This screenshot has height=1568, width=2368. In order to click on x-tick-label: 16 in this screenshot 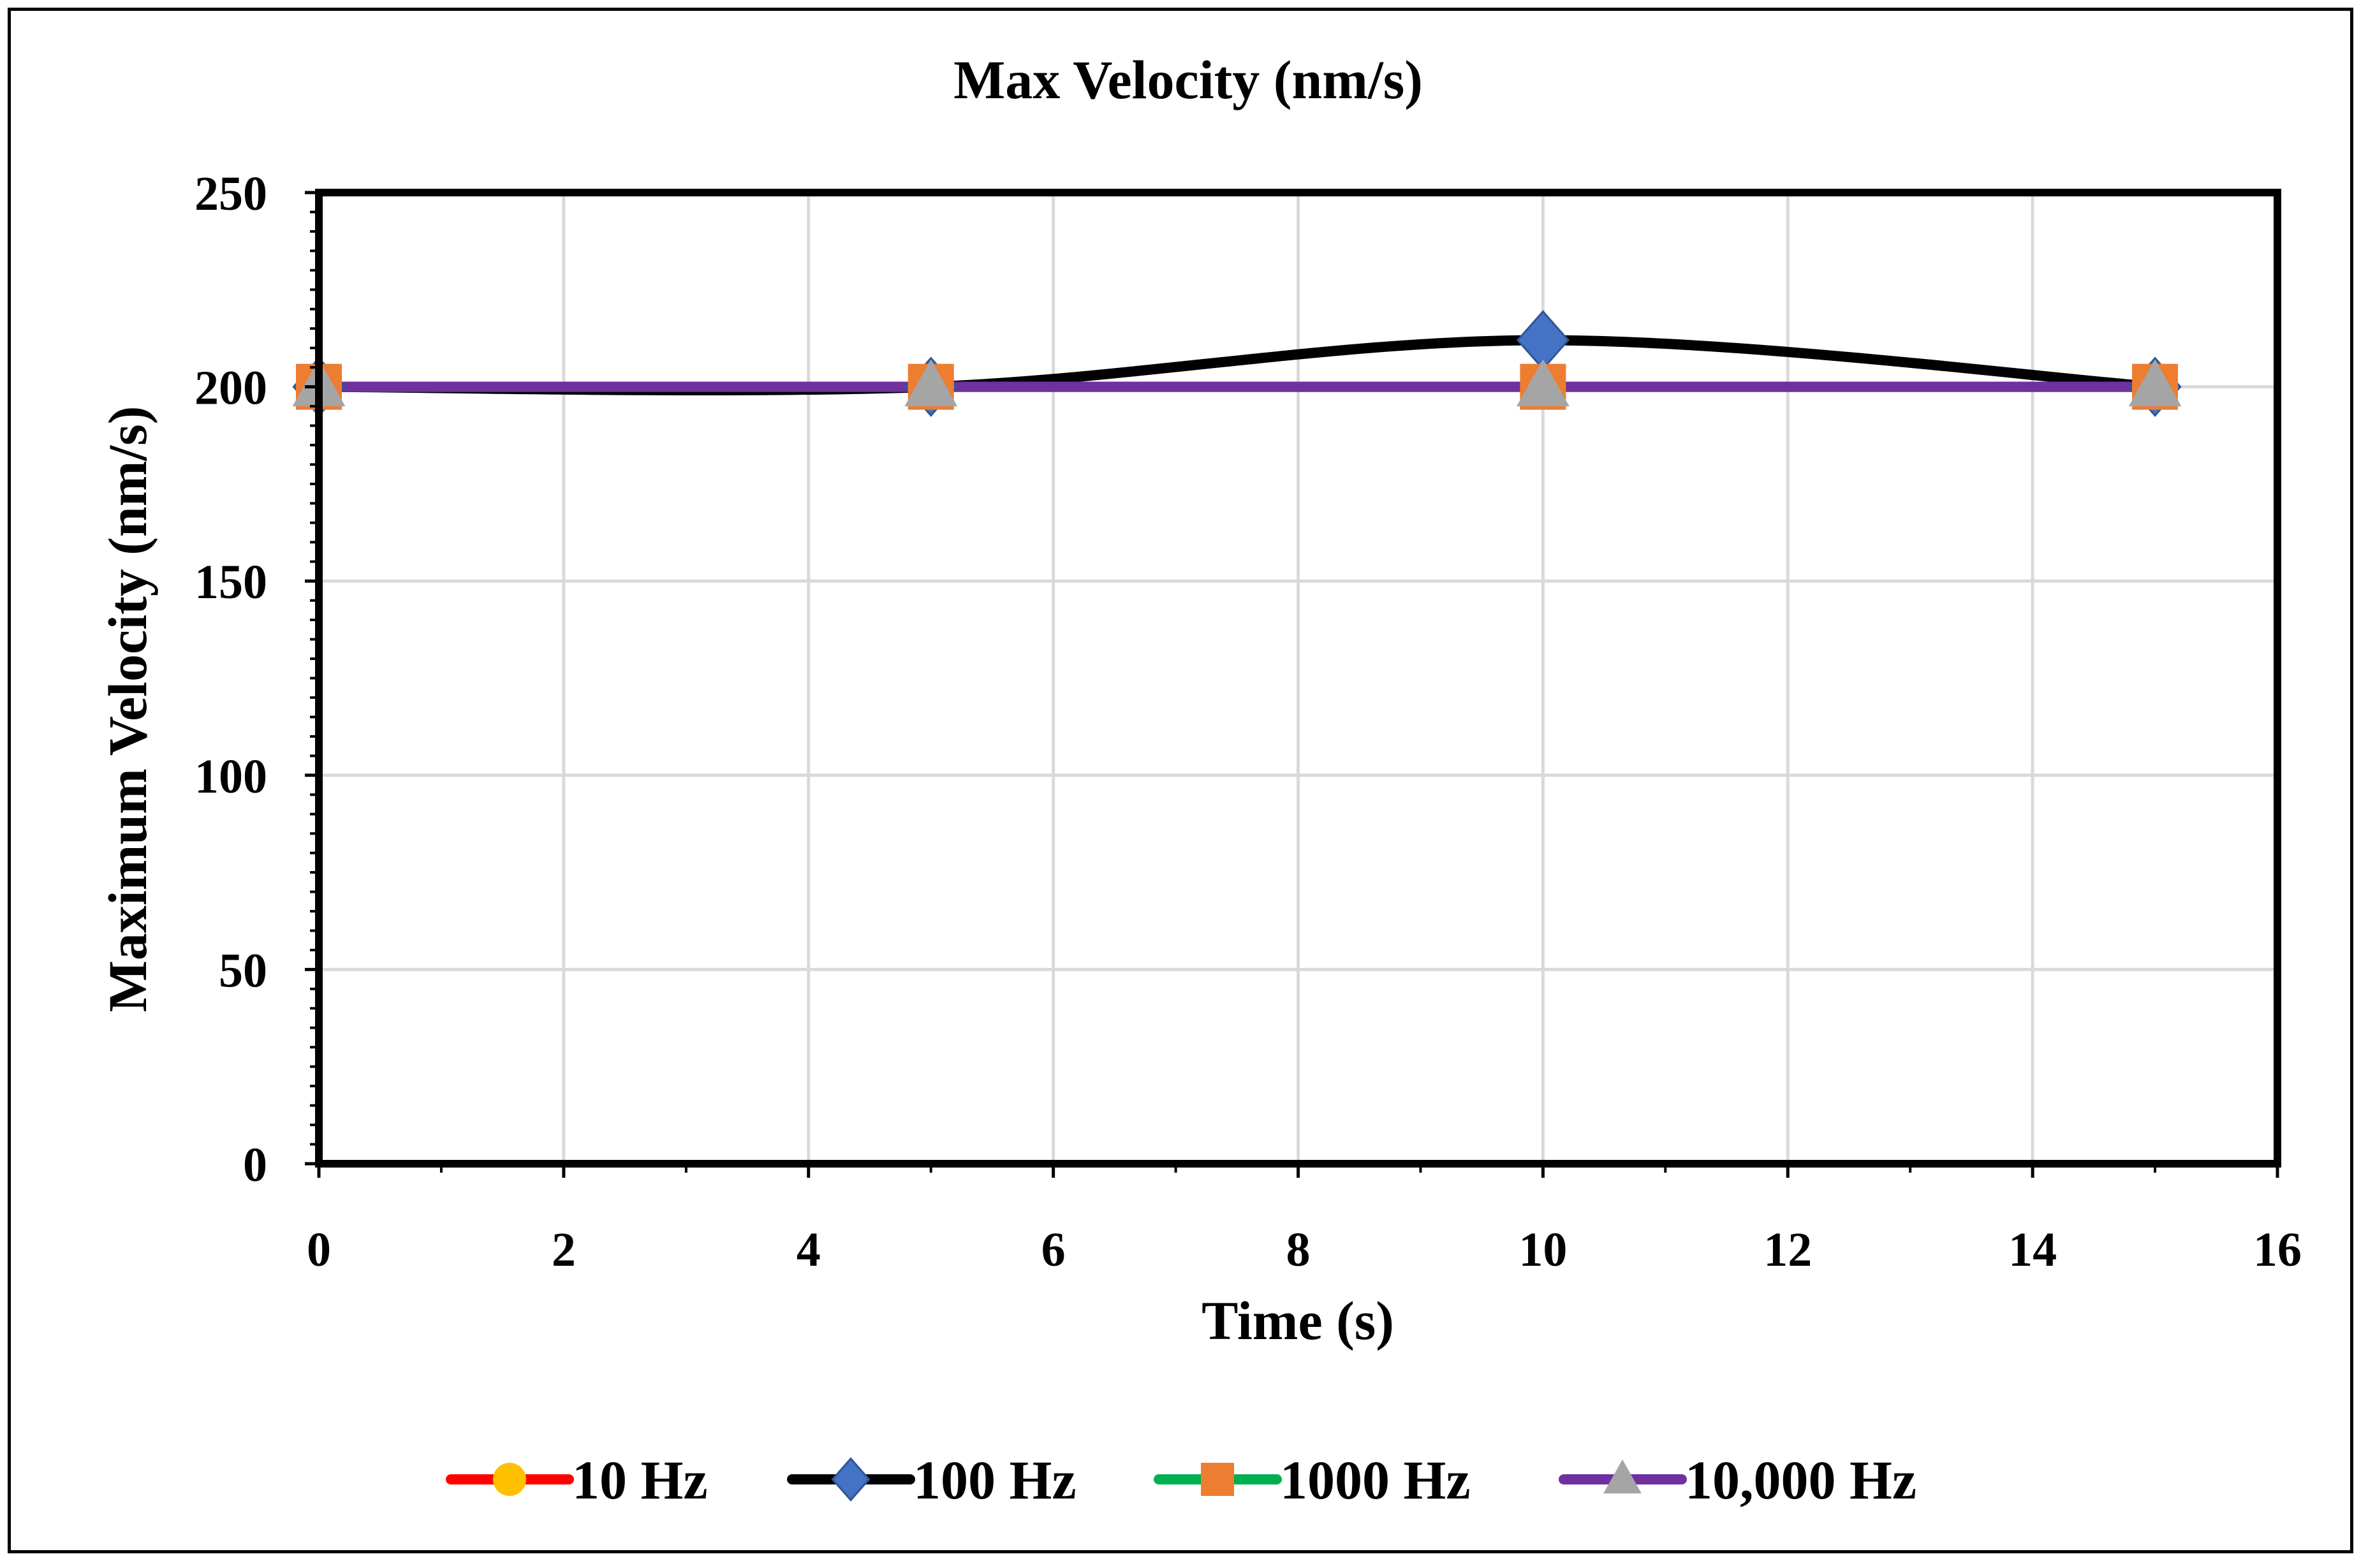, I will do `click(2277, 1250)`.